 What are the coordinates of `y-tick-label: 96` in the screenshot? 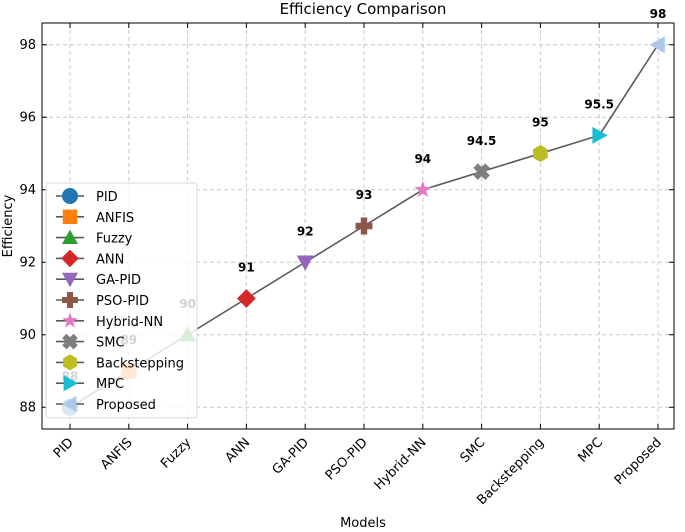 It's located at (27, 117).